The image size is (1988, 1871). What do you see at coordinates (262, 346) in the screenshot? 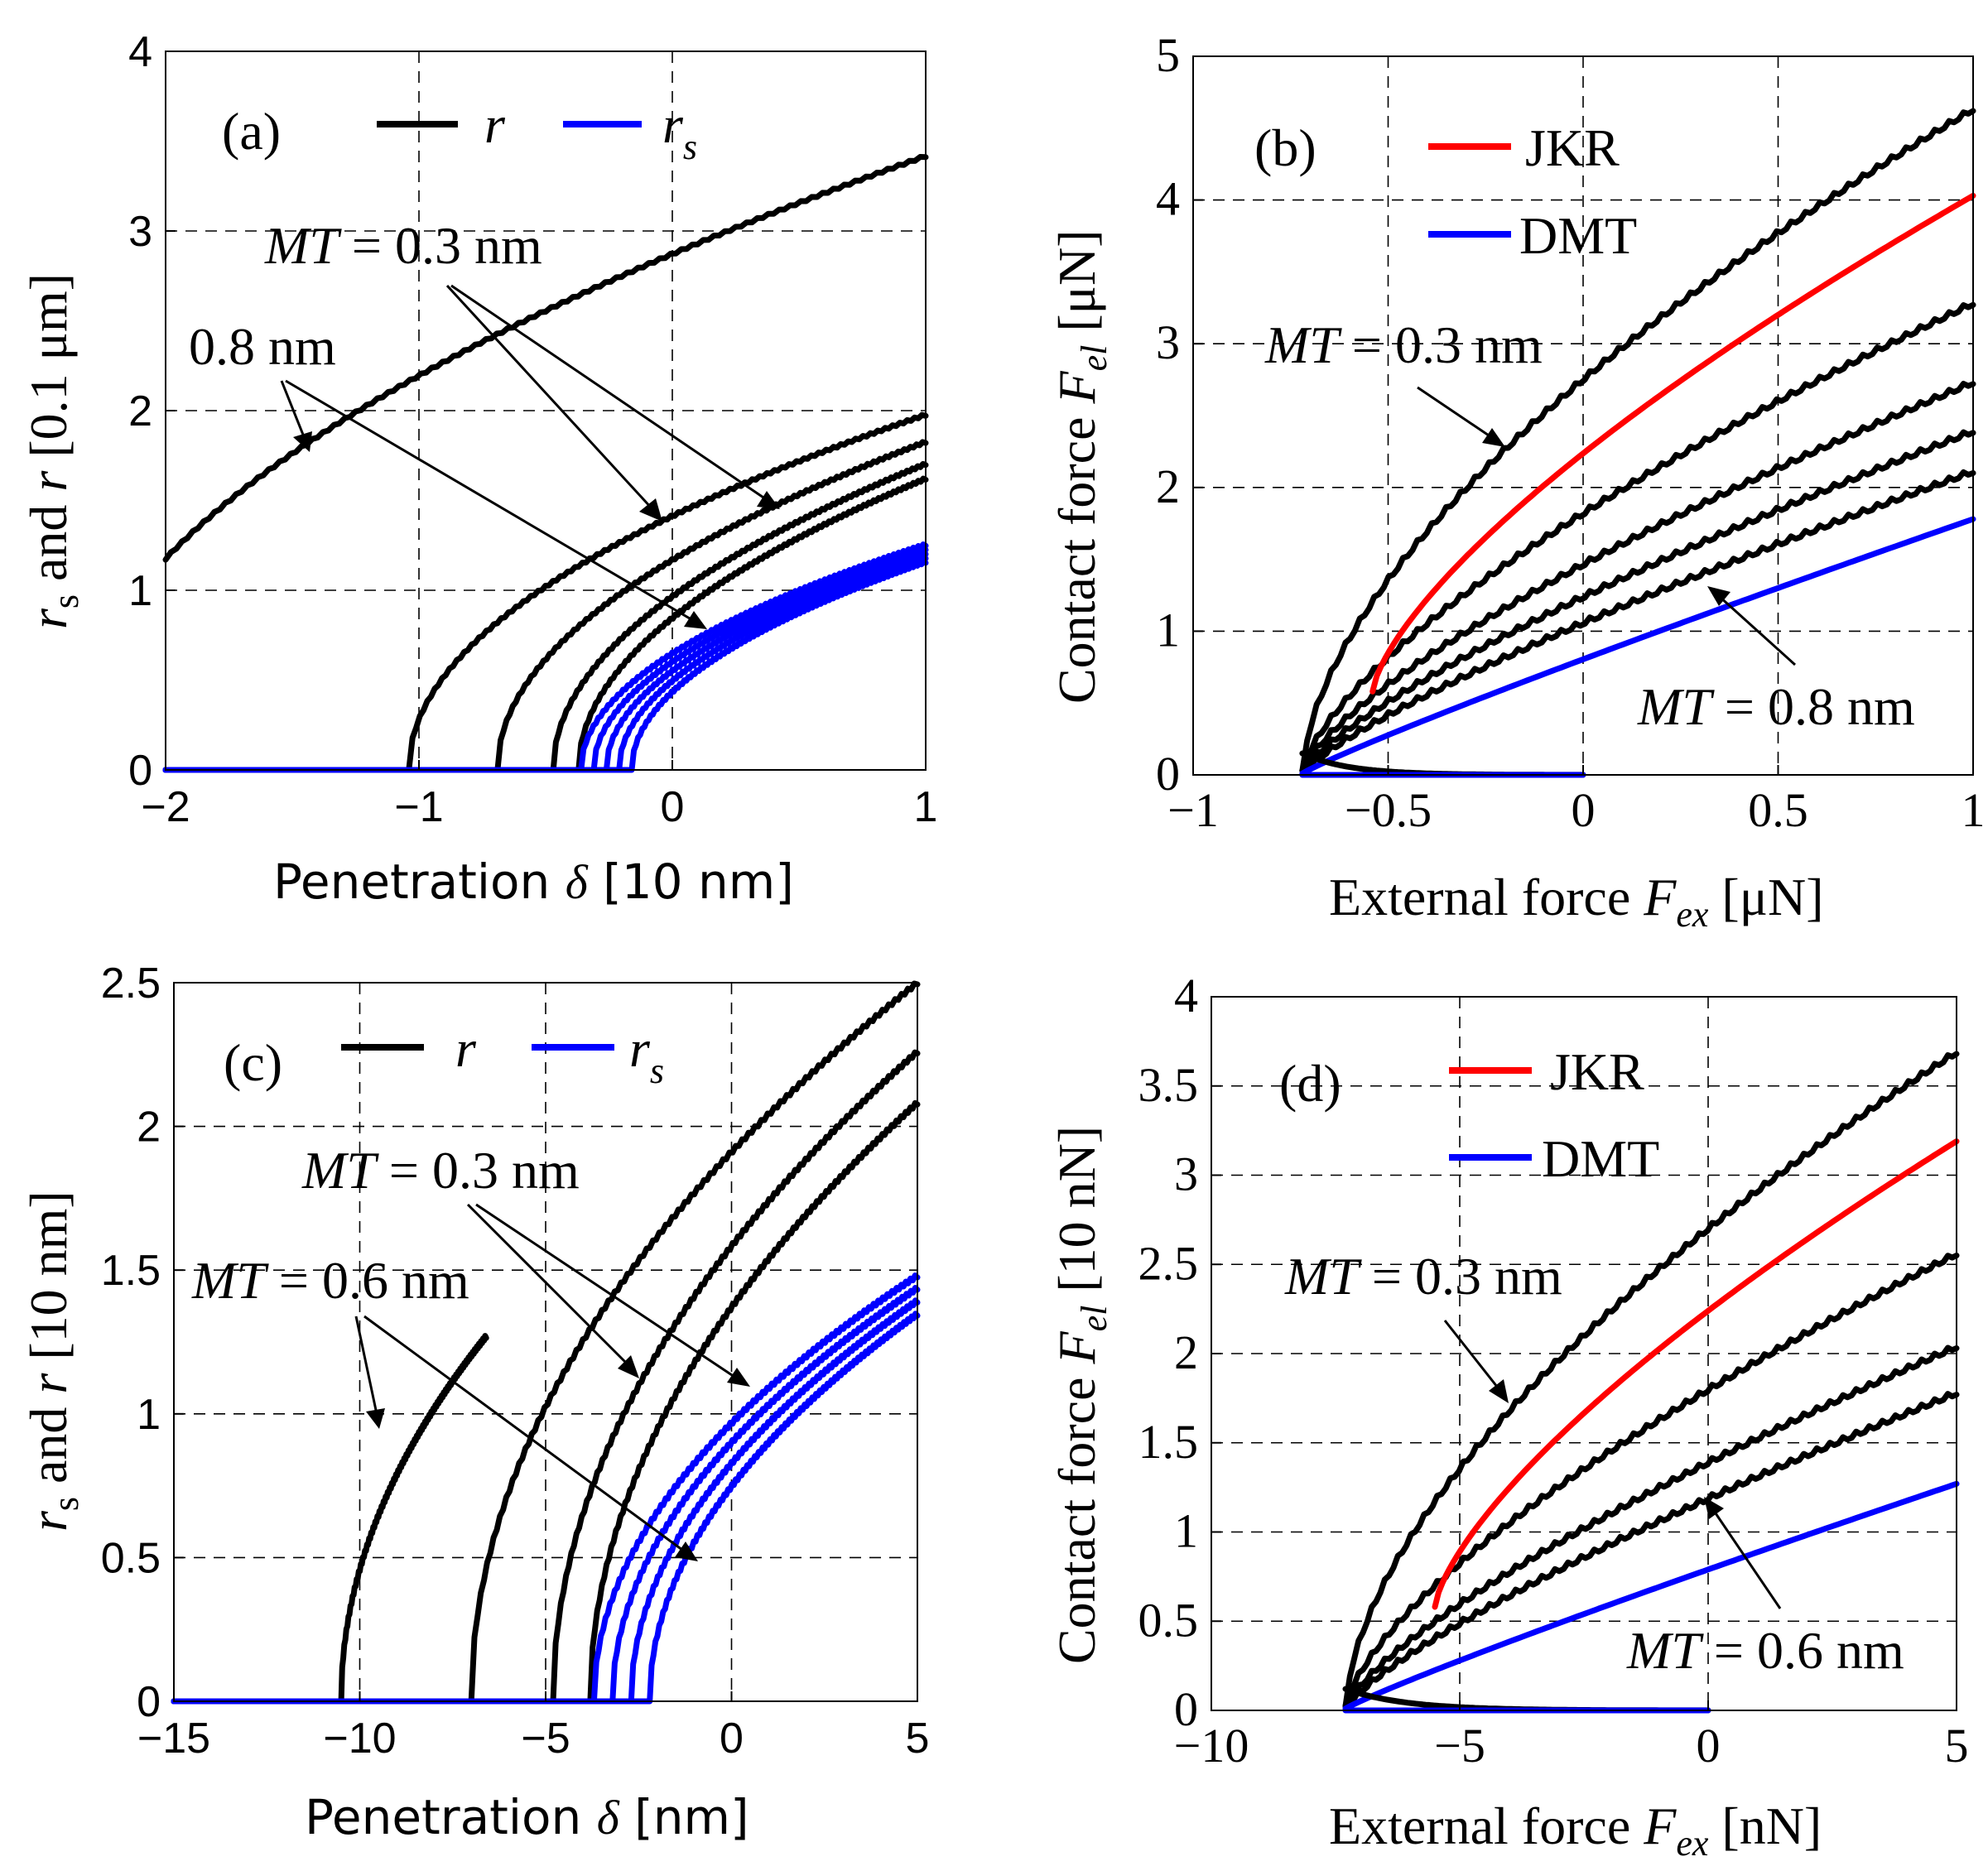
I see `panel-a-annotation-mt08: 0.8 nm` at bounding box center [262, 346].